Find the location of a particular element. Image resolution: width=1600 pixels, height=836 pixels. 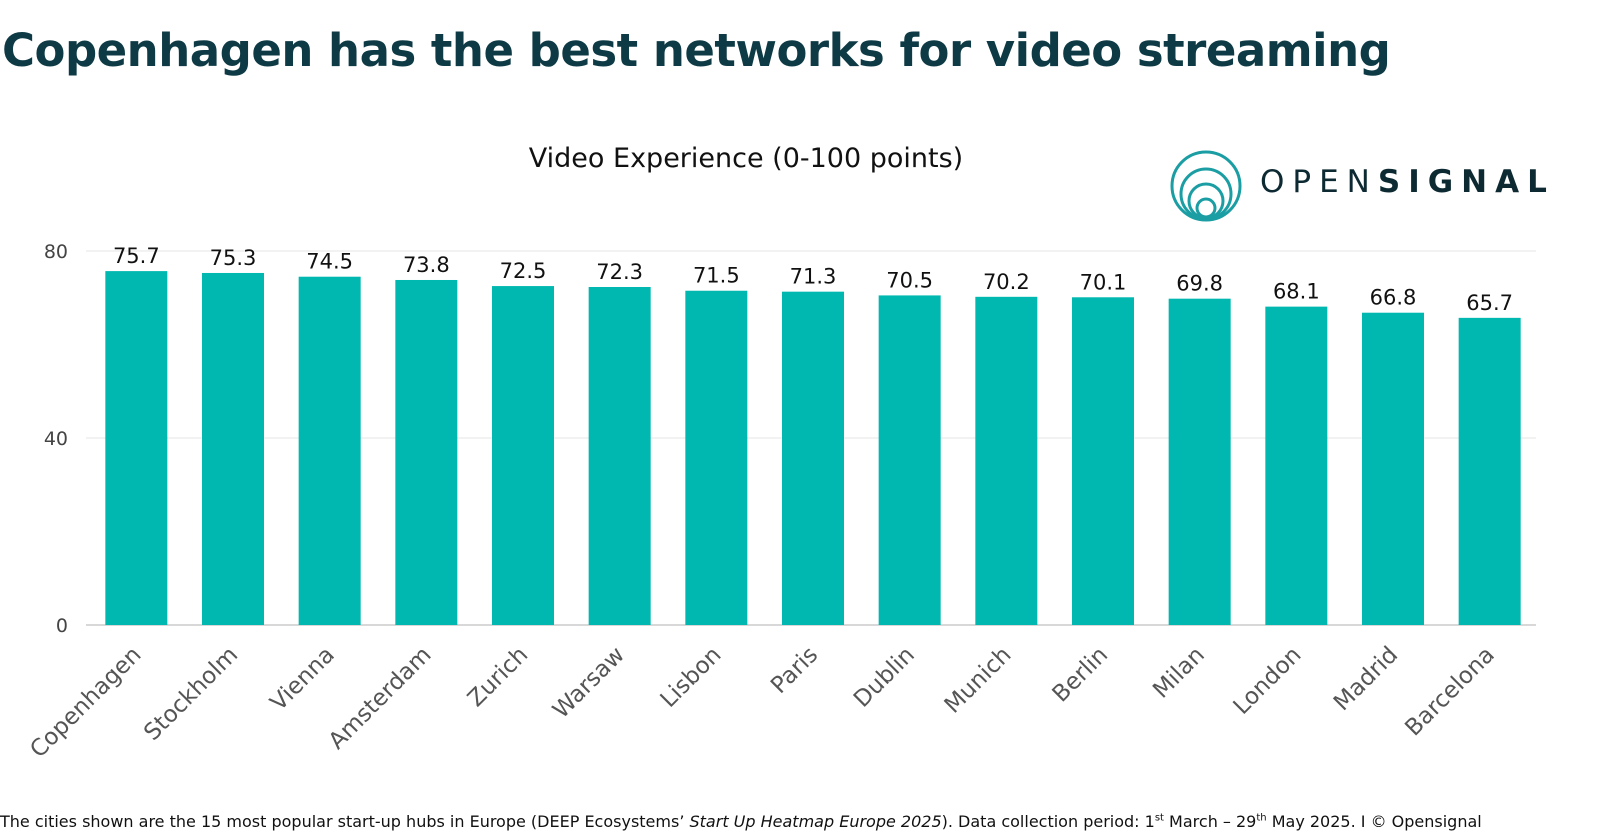

x-tick-label: Vienna is located at coordinates (303, 679).